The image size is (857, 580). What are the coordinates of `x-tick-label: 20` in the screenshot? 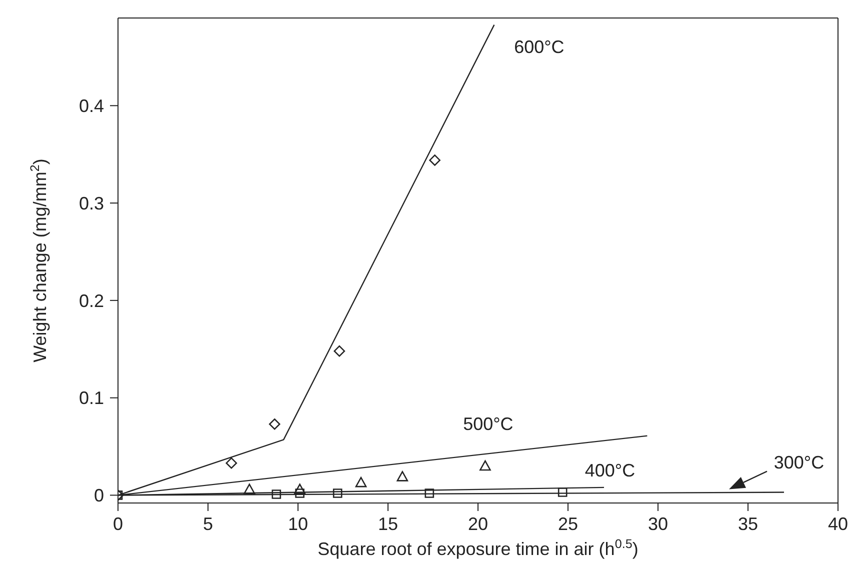 It's located at (478, 524).